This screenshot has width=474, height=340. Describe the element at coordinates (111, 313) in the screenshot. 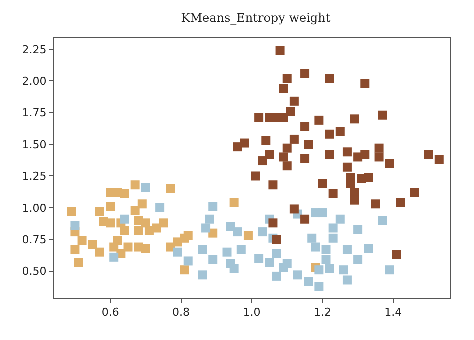

I see `x-tick-label: 0.6` at that location.